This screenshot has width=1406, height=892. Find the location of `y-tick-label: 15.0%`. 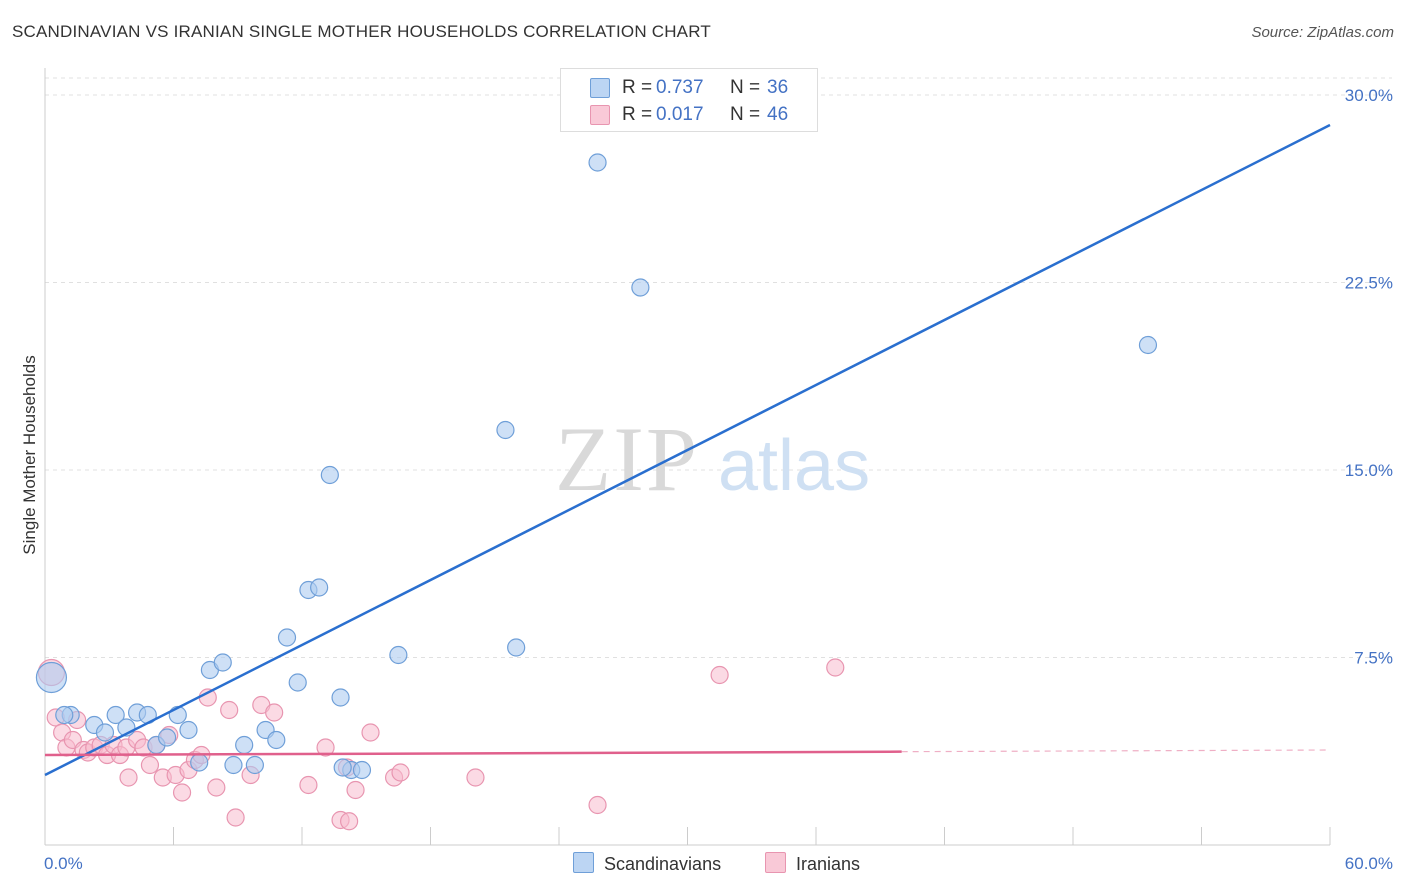

y-tick-label: 15.0% is located at coordinates (1369, 470).